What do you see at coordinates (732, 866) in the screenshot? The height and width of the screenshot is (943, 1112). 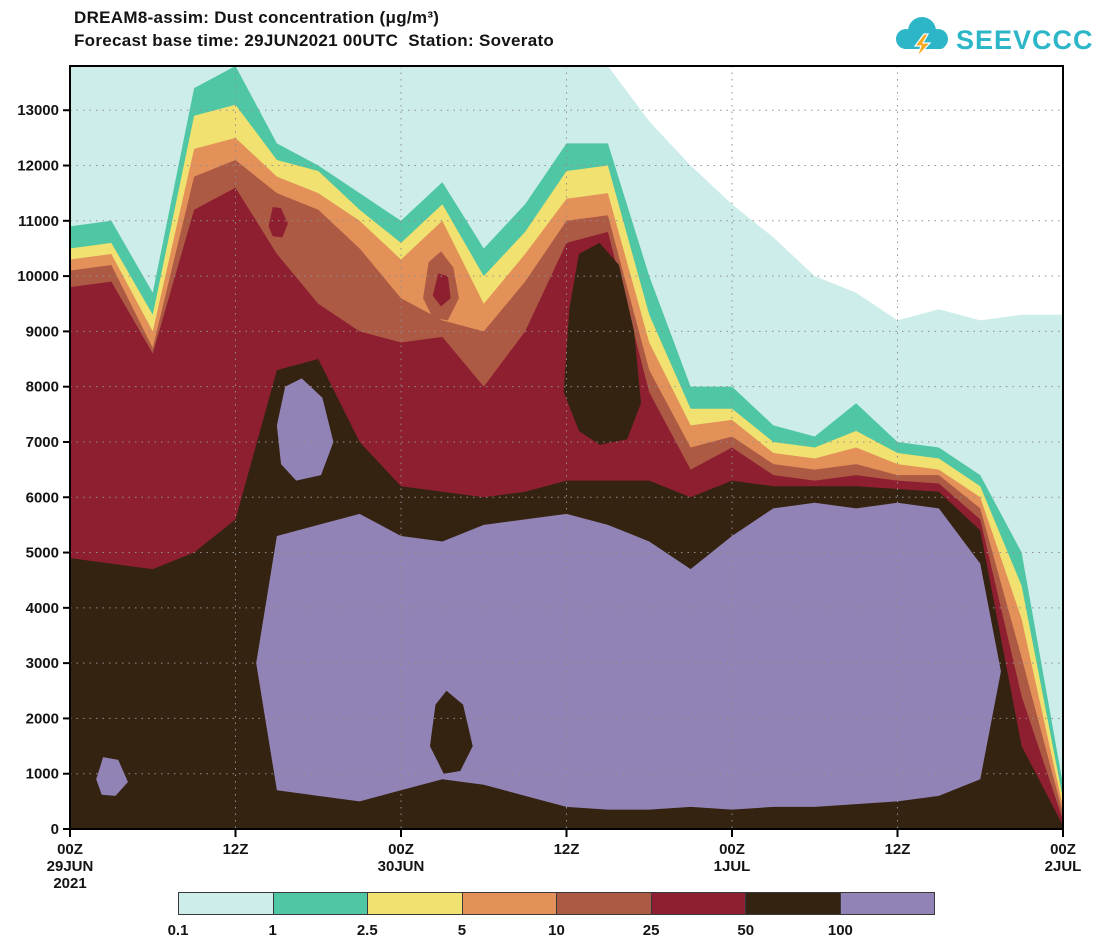 I see `x-tick-label: 1JUL` at bounding box center [732, 866].